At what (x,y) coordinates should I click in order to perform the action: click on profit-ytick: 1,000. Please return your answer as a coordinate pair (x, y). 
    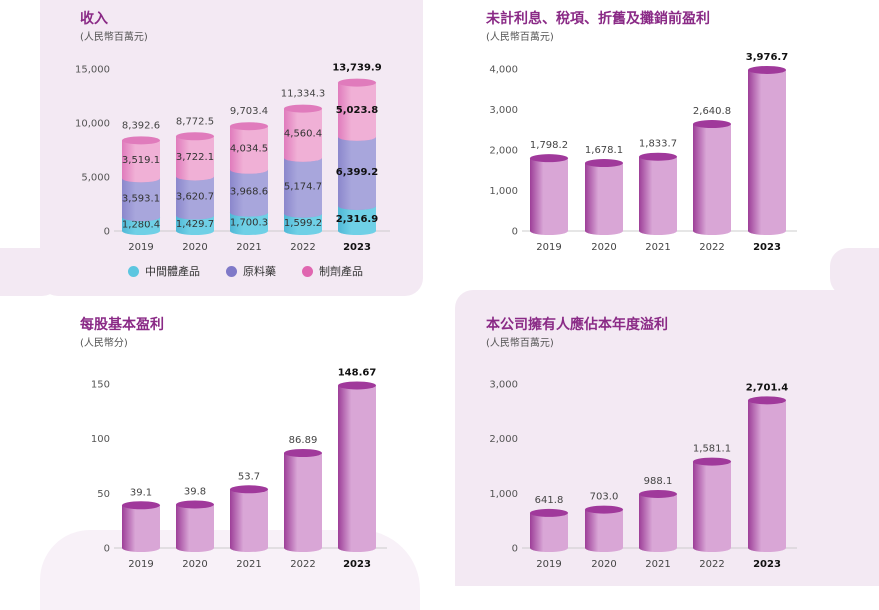
    Looking at the image, I should click on (503, 494).